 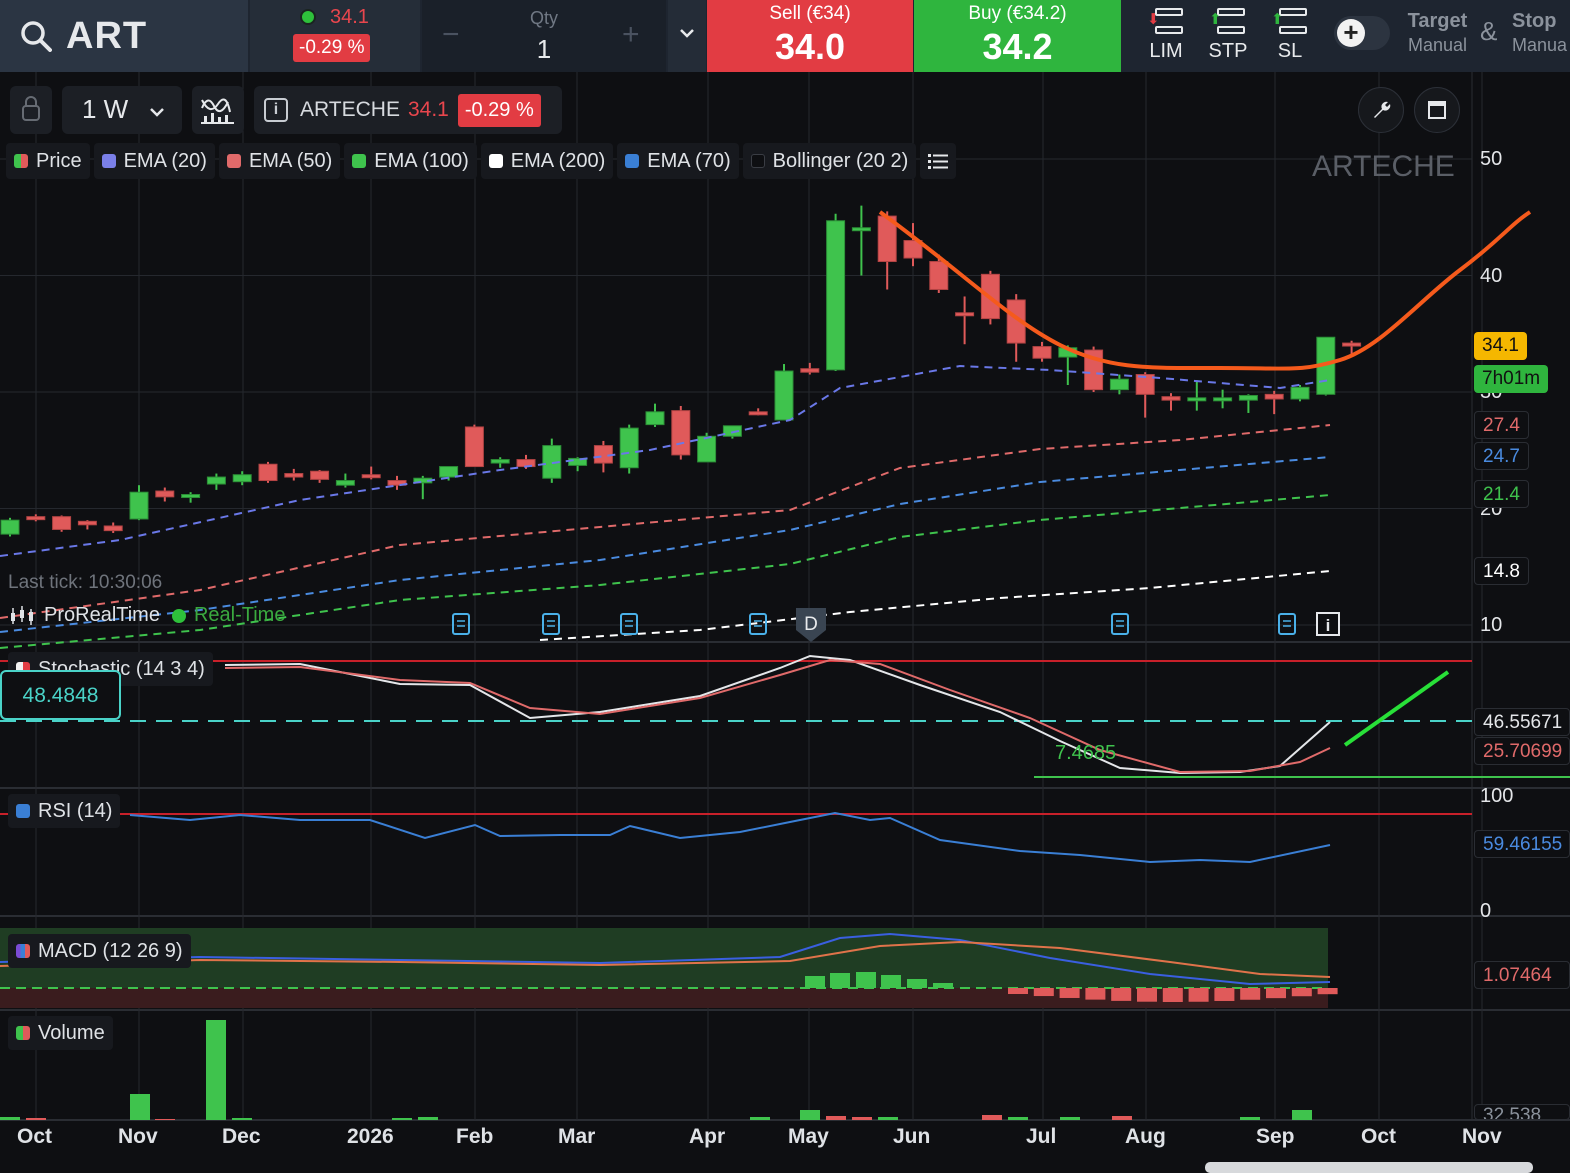 I want to click on ema50-value-tag: 27.4, so click(x=1501, y=425).